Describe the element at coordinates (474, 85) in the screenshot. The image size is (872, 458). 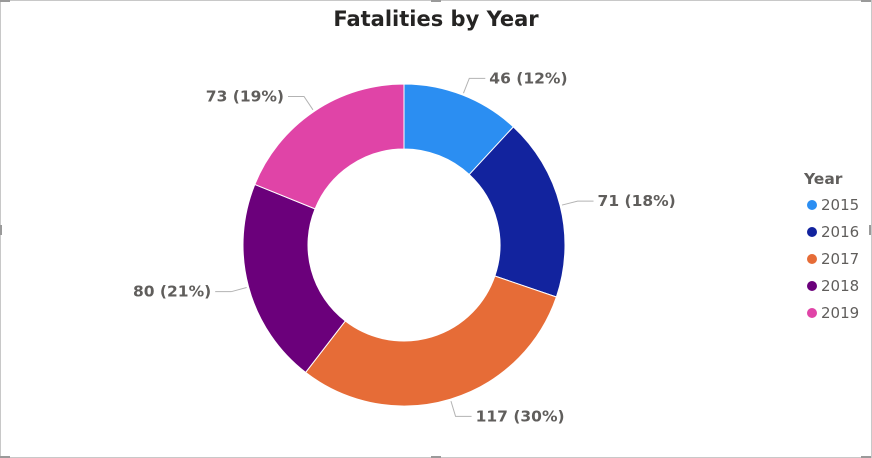
I see `leader-line-2015` at that location.